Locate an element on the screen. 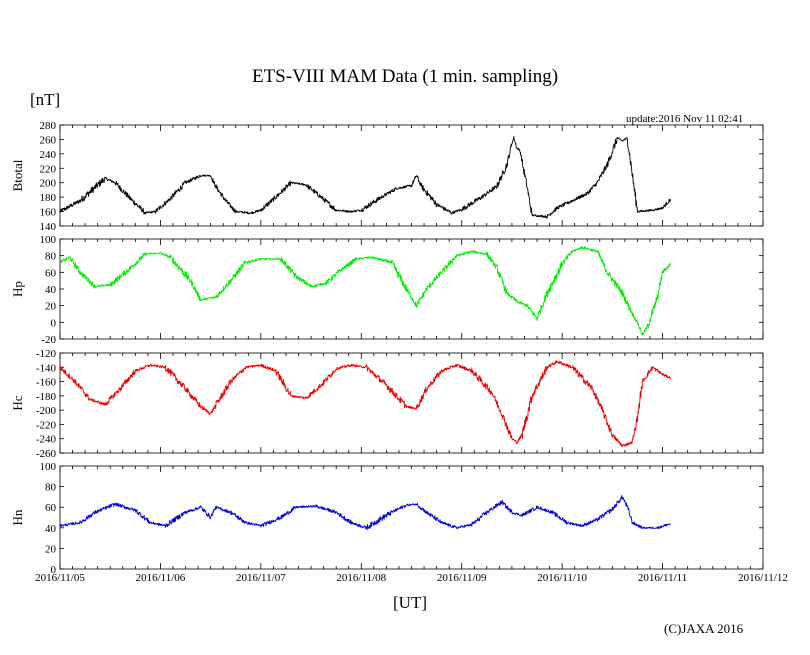 Image resolution: width=810 pixels, height=655 pixels. series-line-btotal is located at coordinates (365, 177).